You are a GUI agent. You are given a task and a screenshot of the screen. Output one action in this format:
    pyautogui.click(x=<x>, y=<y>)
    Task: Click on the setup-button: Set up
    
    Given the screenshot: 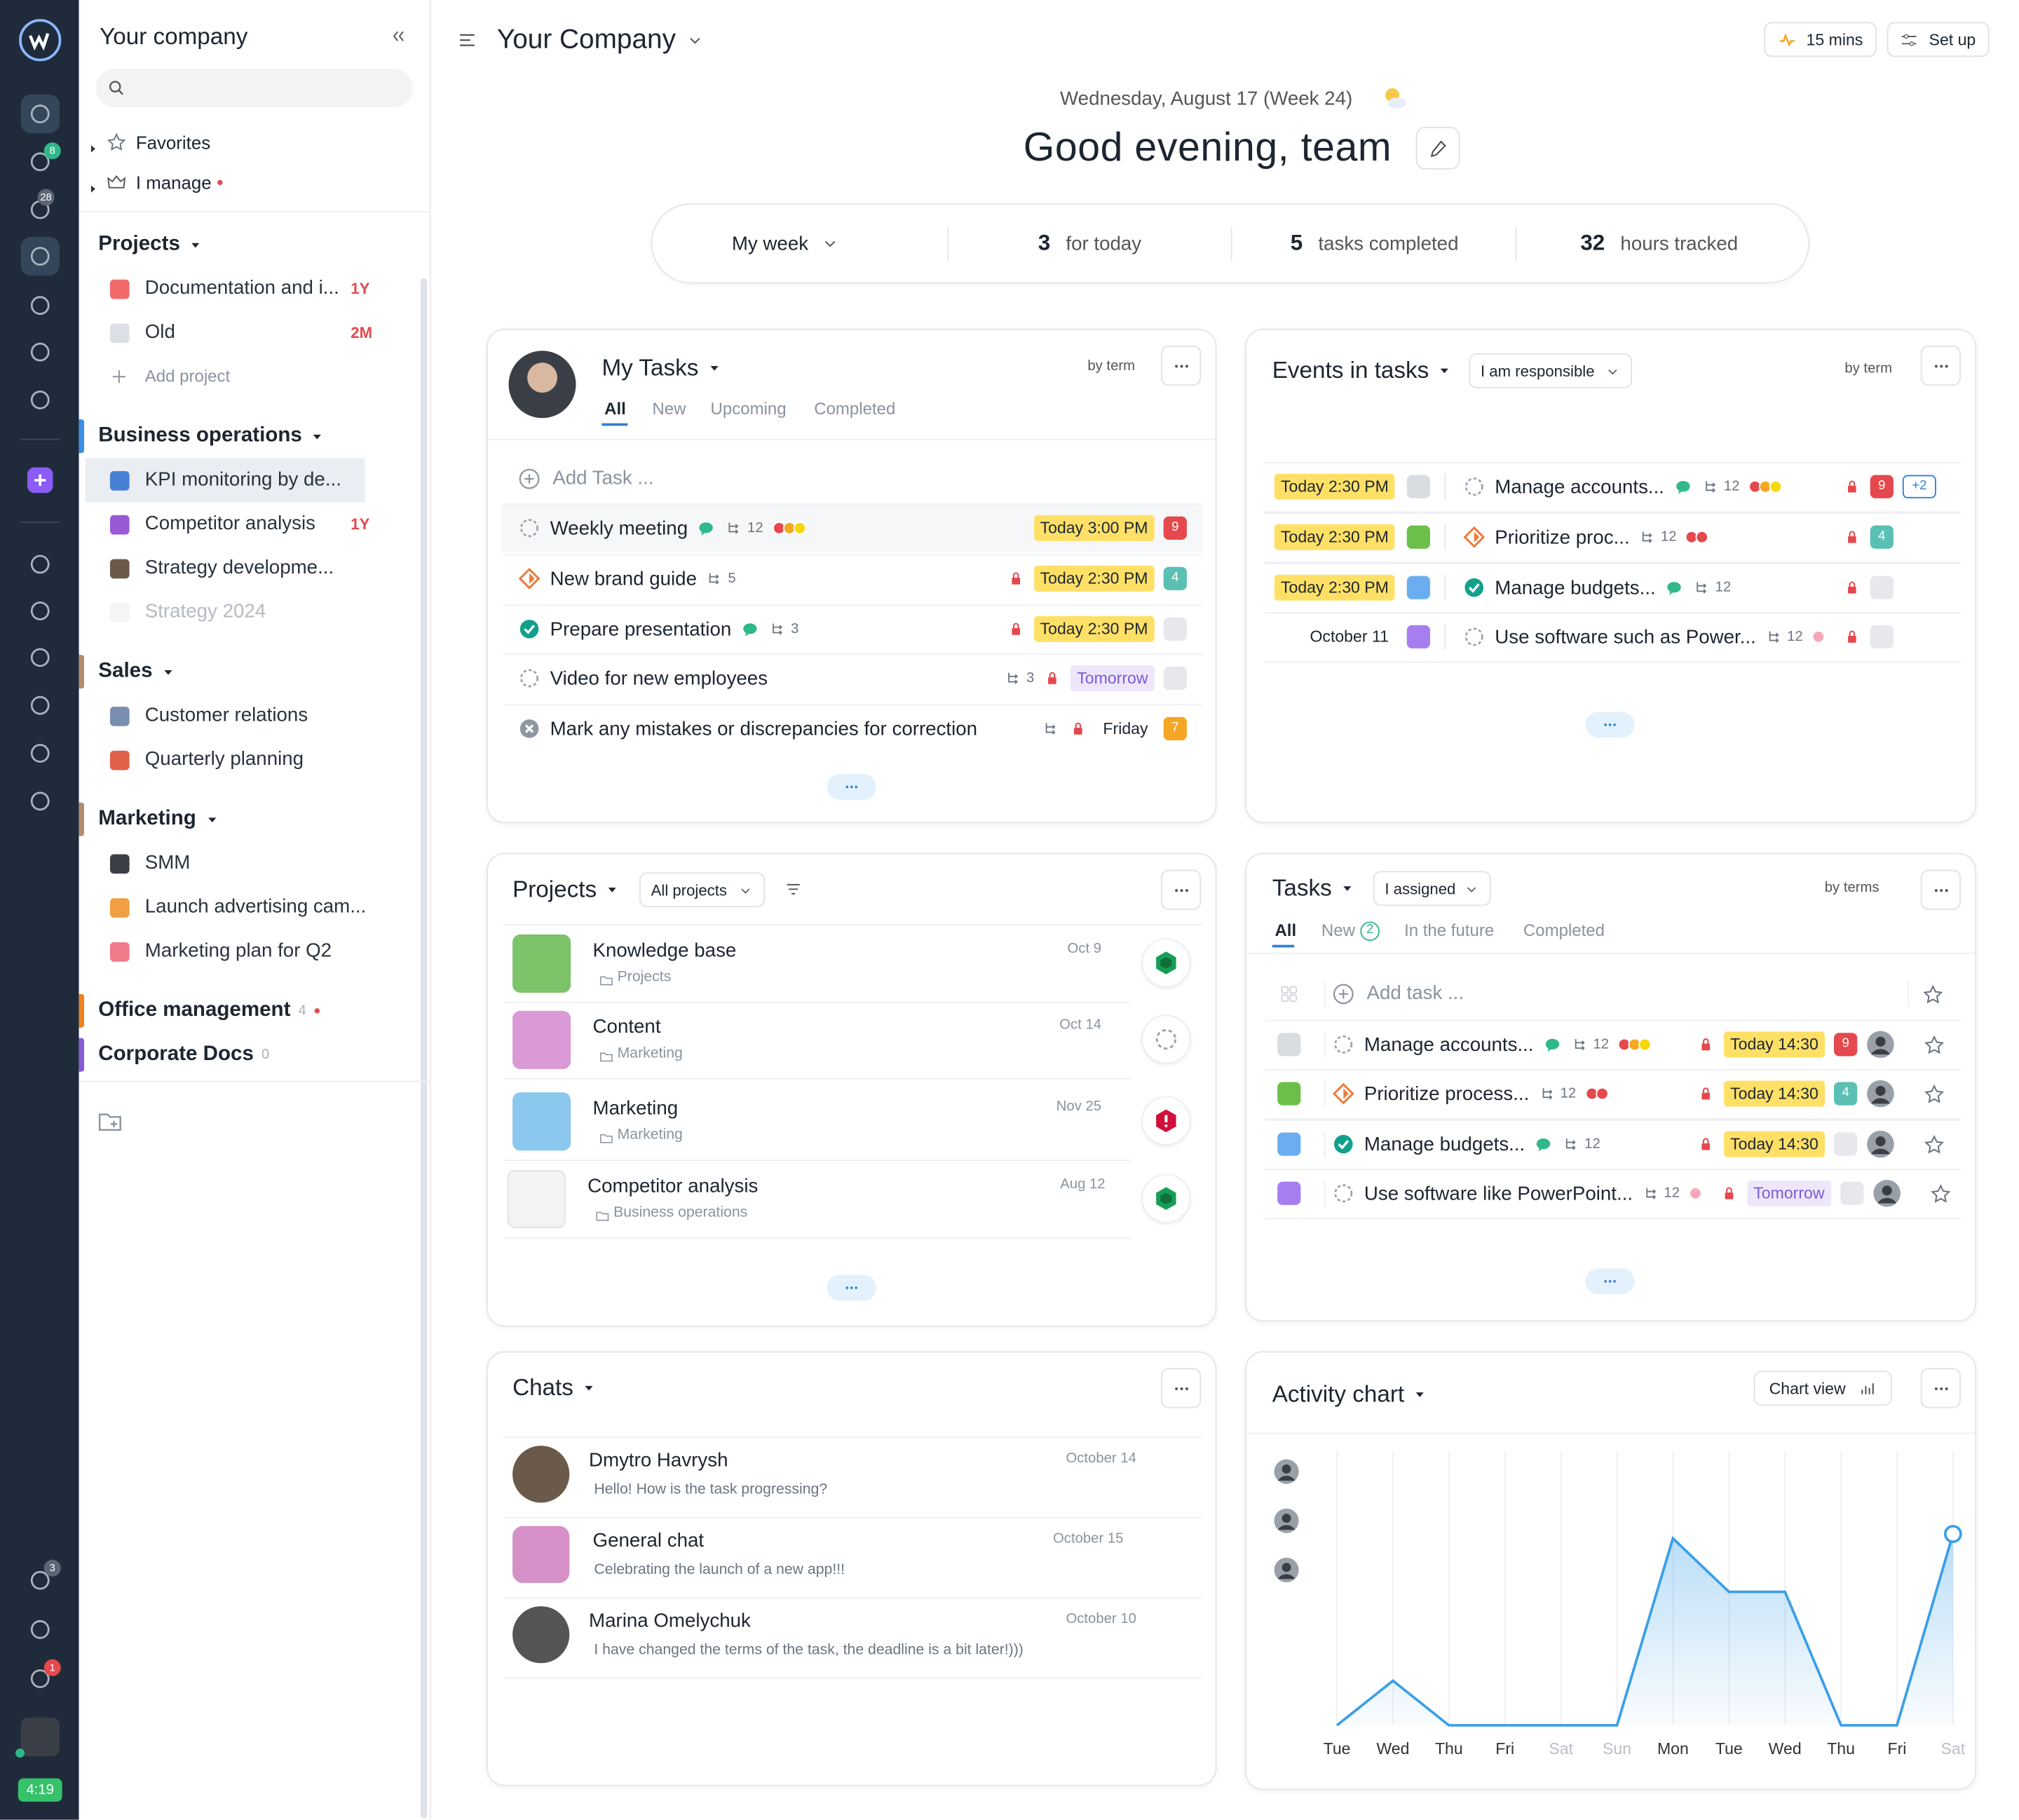 What is the action you would take?
    pyautogui.click(x=1938, y=39)
    